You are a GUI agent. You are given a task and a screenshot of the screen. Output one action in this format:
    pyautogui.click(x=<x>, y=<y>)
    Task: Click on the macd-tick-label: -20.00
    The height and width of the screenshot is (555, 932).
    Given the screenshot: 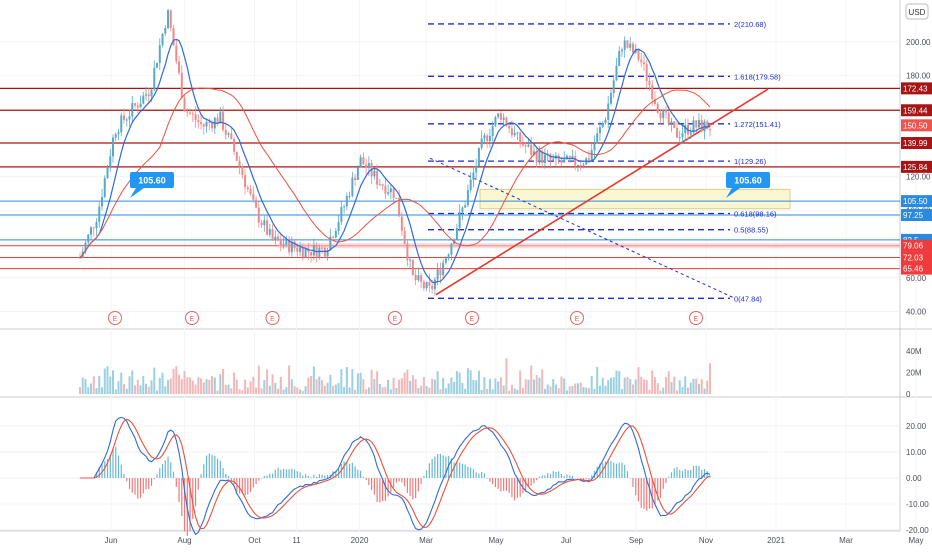 What is the action you would take?
    pyautogui.click(x=917, y=530)
    